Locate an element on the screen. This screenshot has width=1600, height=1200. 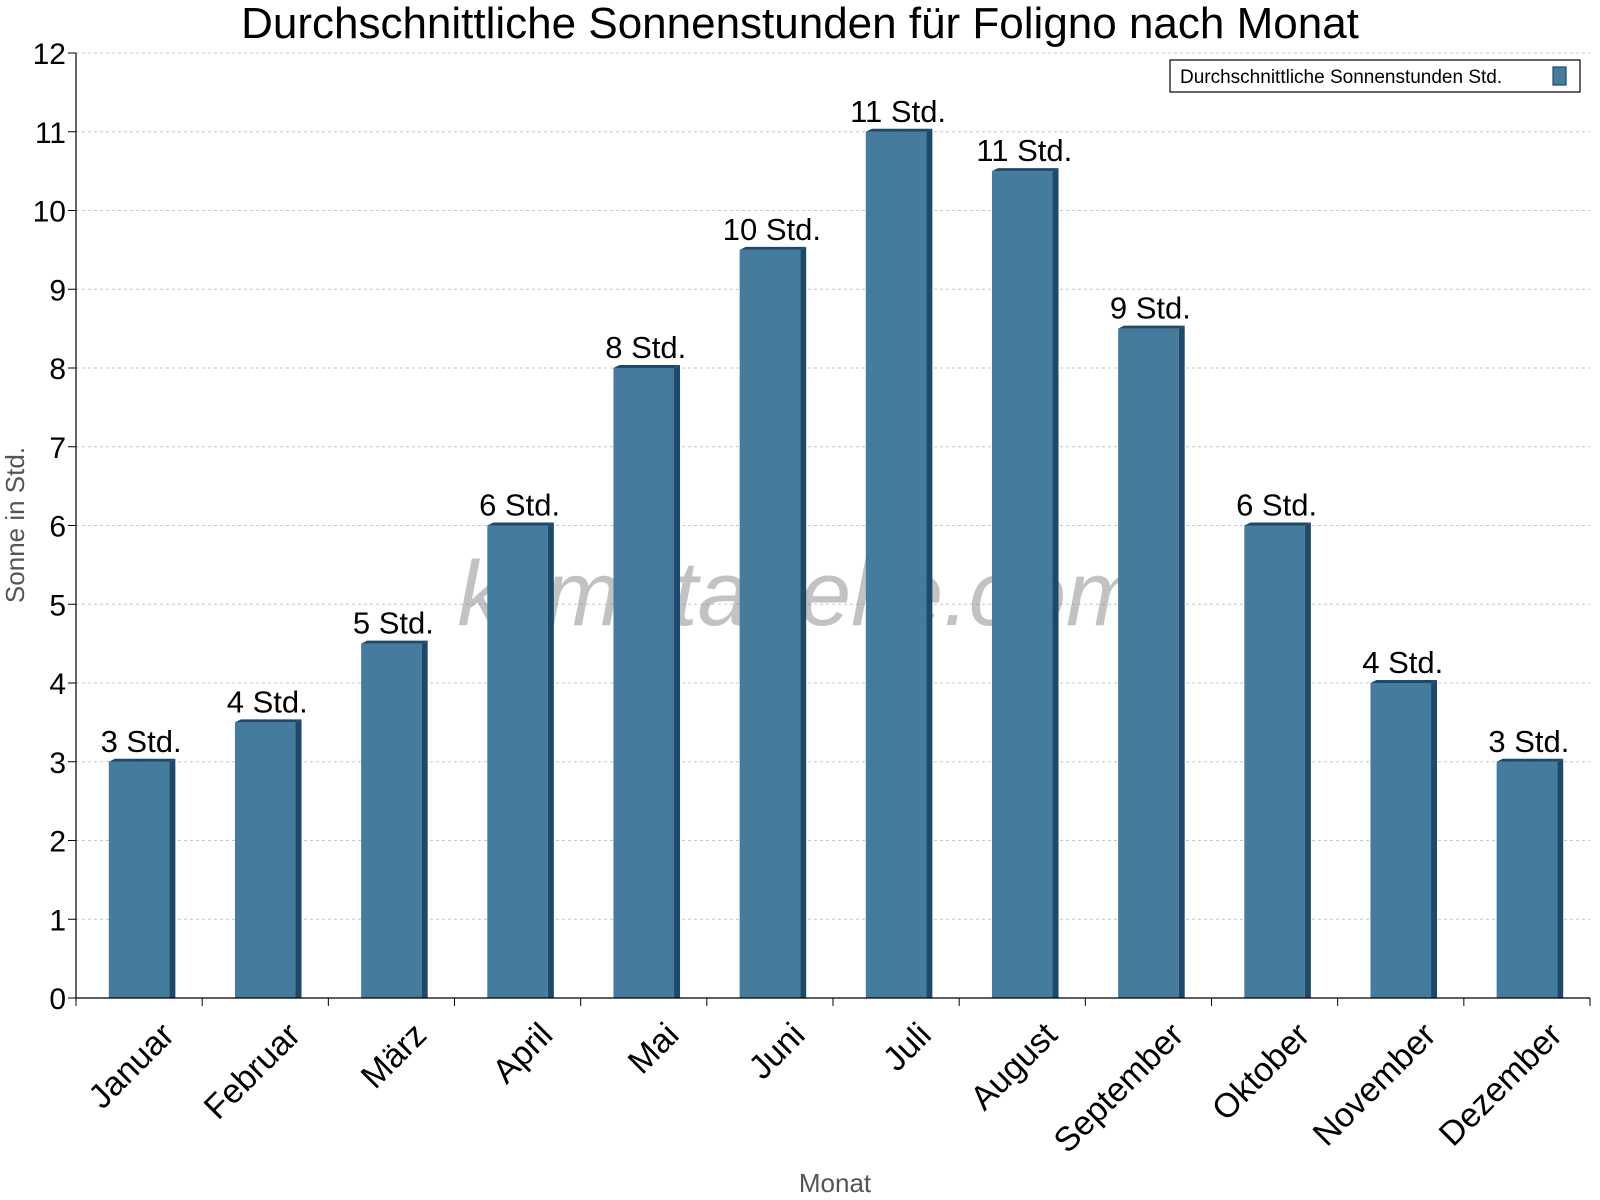
x-tick-label: Juli is located at coordinates (907, 1047).